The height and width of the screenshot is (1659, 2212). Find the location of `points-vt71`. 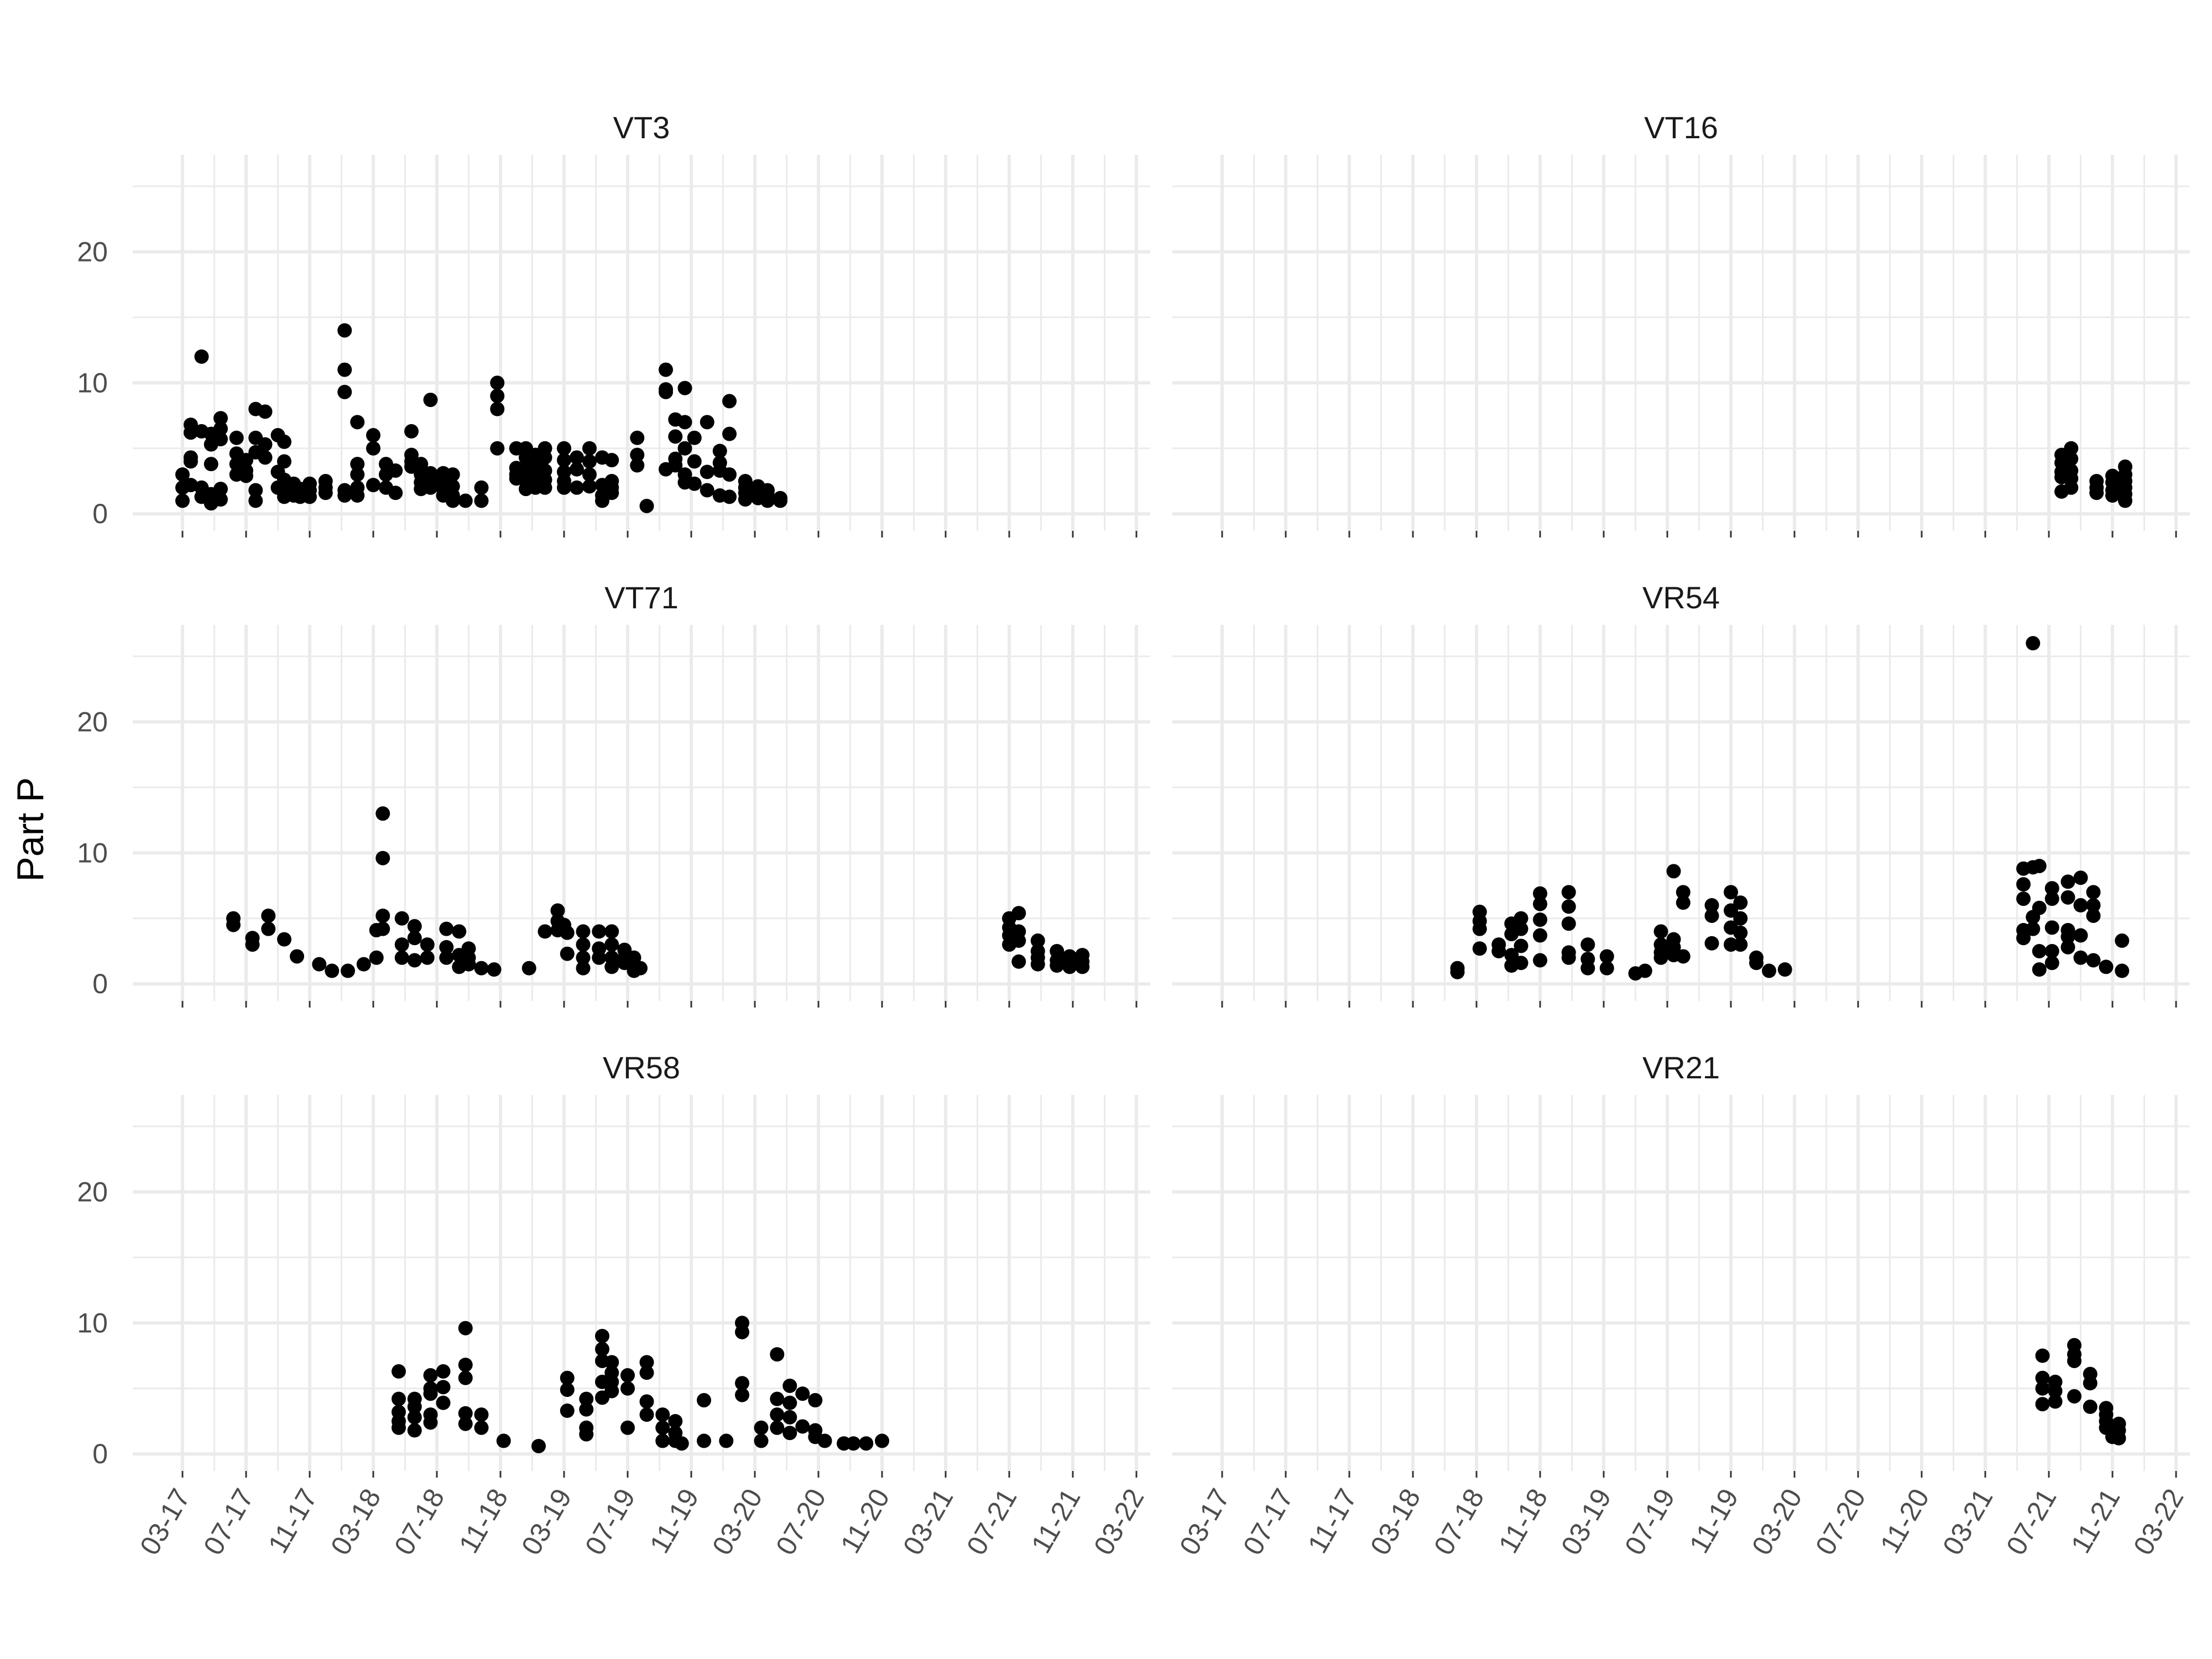

points-vt71 is located at coordinates (658, 892).